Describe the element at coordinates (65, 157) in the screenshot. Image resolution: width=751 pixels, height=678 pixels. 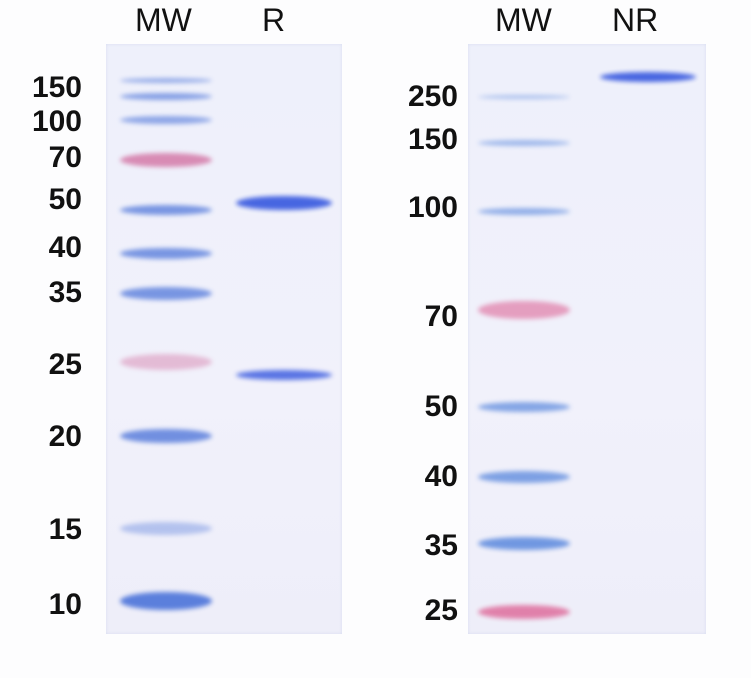
I see `mw-label-left: 70` at that location.